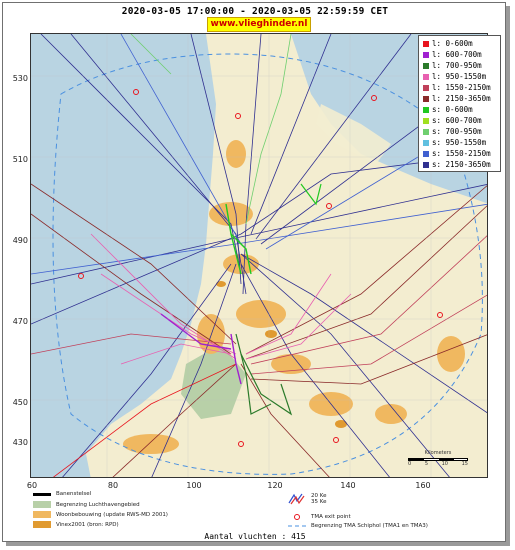 This screenshot has width=515, height=550. I want to click on x-tick-label: 120, so click(275, 485).